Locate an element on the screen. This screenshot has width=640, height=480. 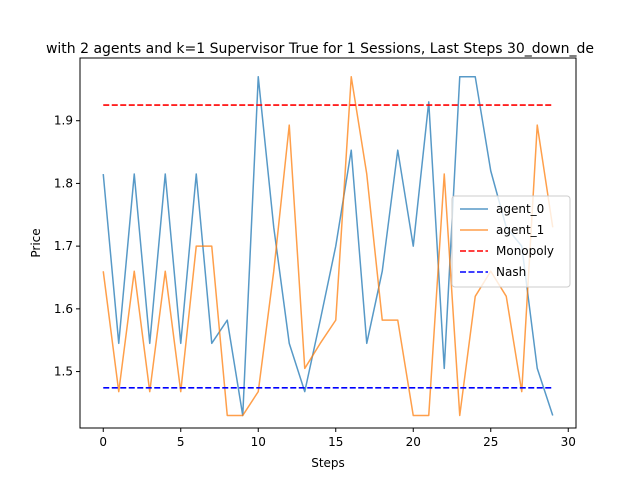
legend-box is located at coordinates (511, 241).